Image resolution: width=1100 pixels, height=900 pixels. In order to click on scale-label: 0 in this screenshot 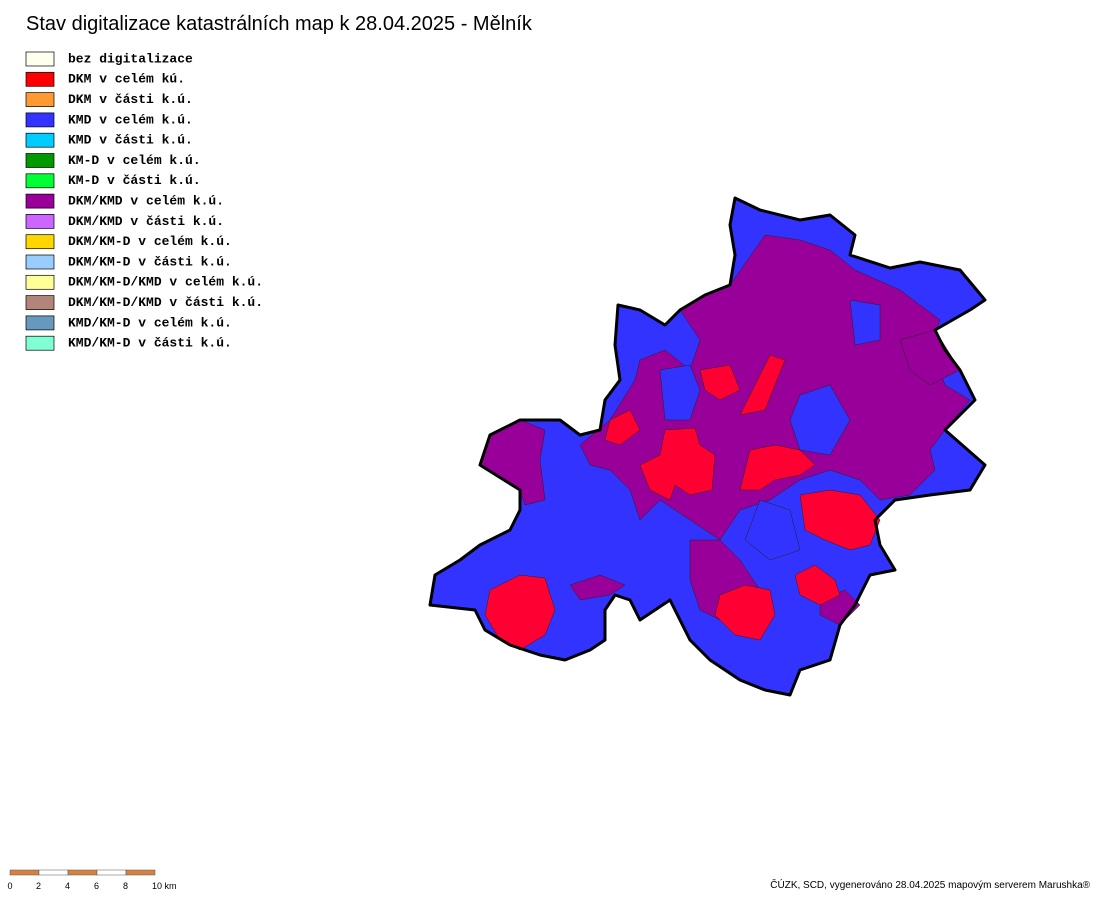, I will do `click(9, 886)`.